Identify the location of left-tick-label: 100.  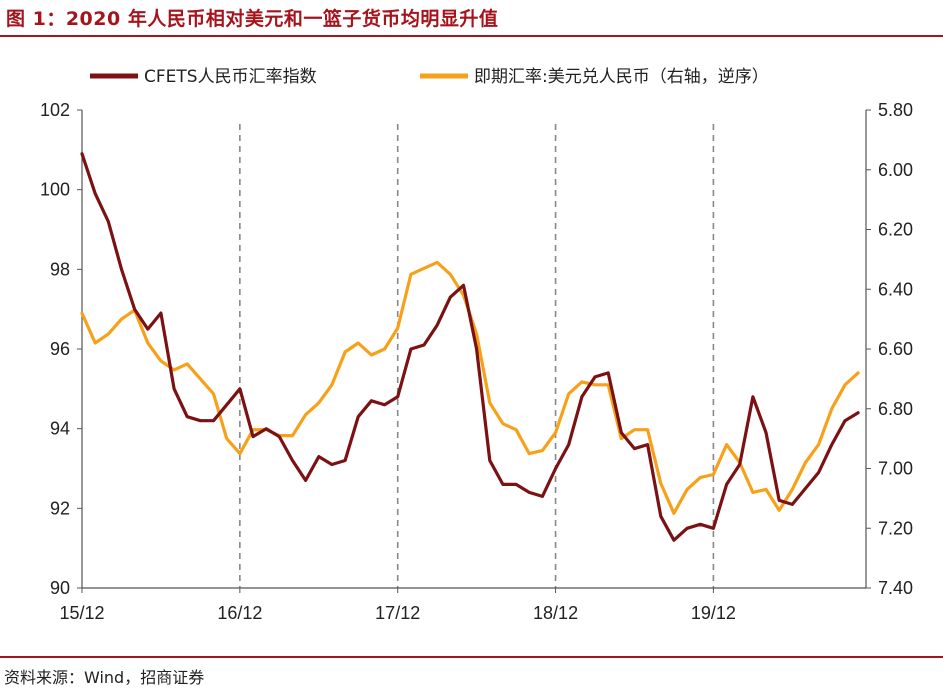
(55, 190).